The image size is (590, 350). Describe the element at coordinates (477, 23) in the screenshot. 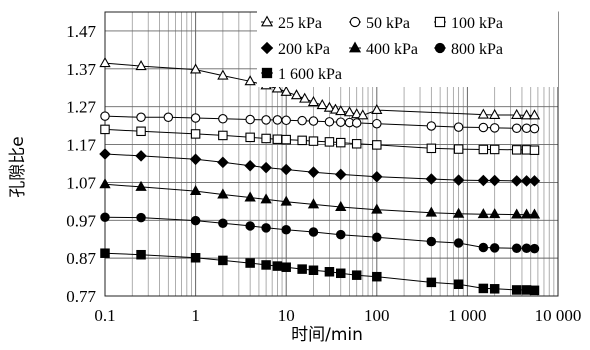

I see `legend-label: 100 kPa` at that location.